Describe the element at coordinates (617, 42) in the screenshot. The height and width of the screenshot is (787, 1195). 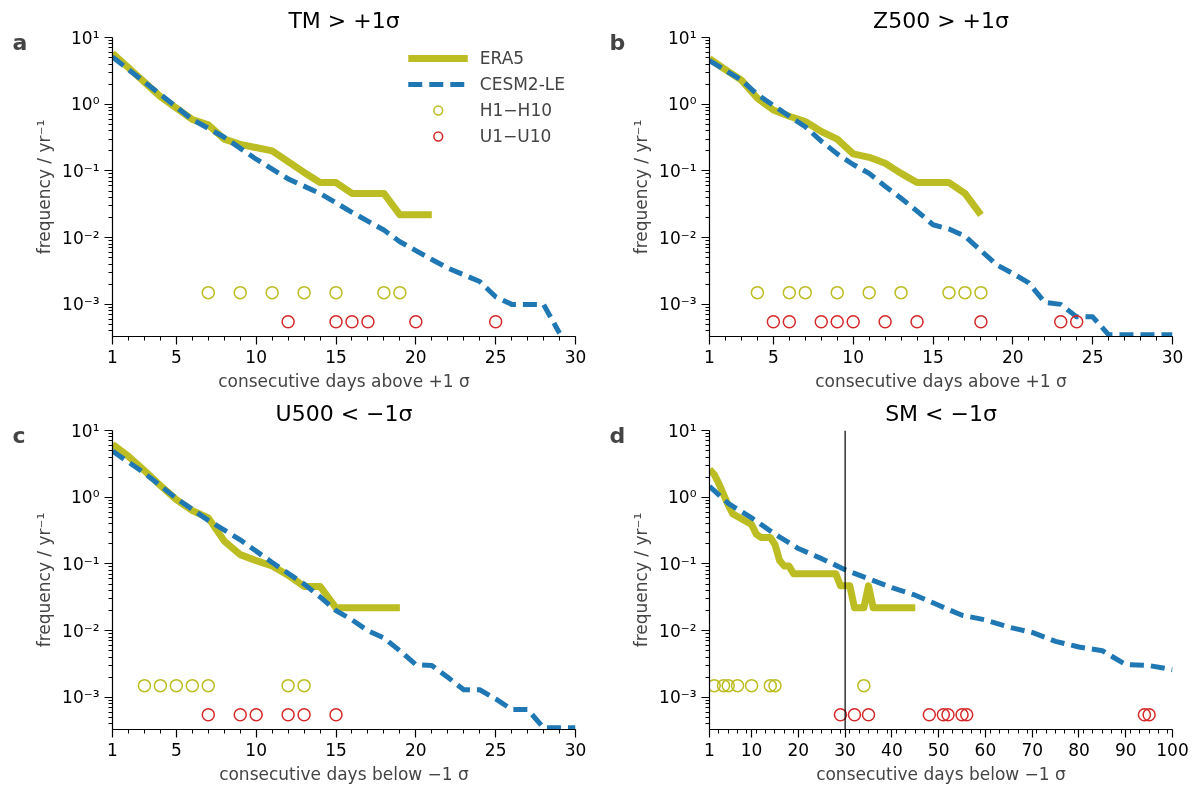
I see `text: b` at that location.